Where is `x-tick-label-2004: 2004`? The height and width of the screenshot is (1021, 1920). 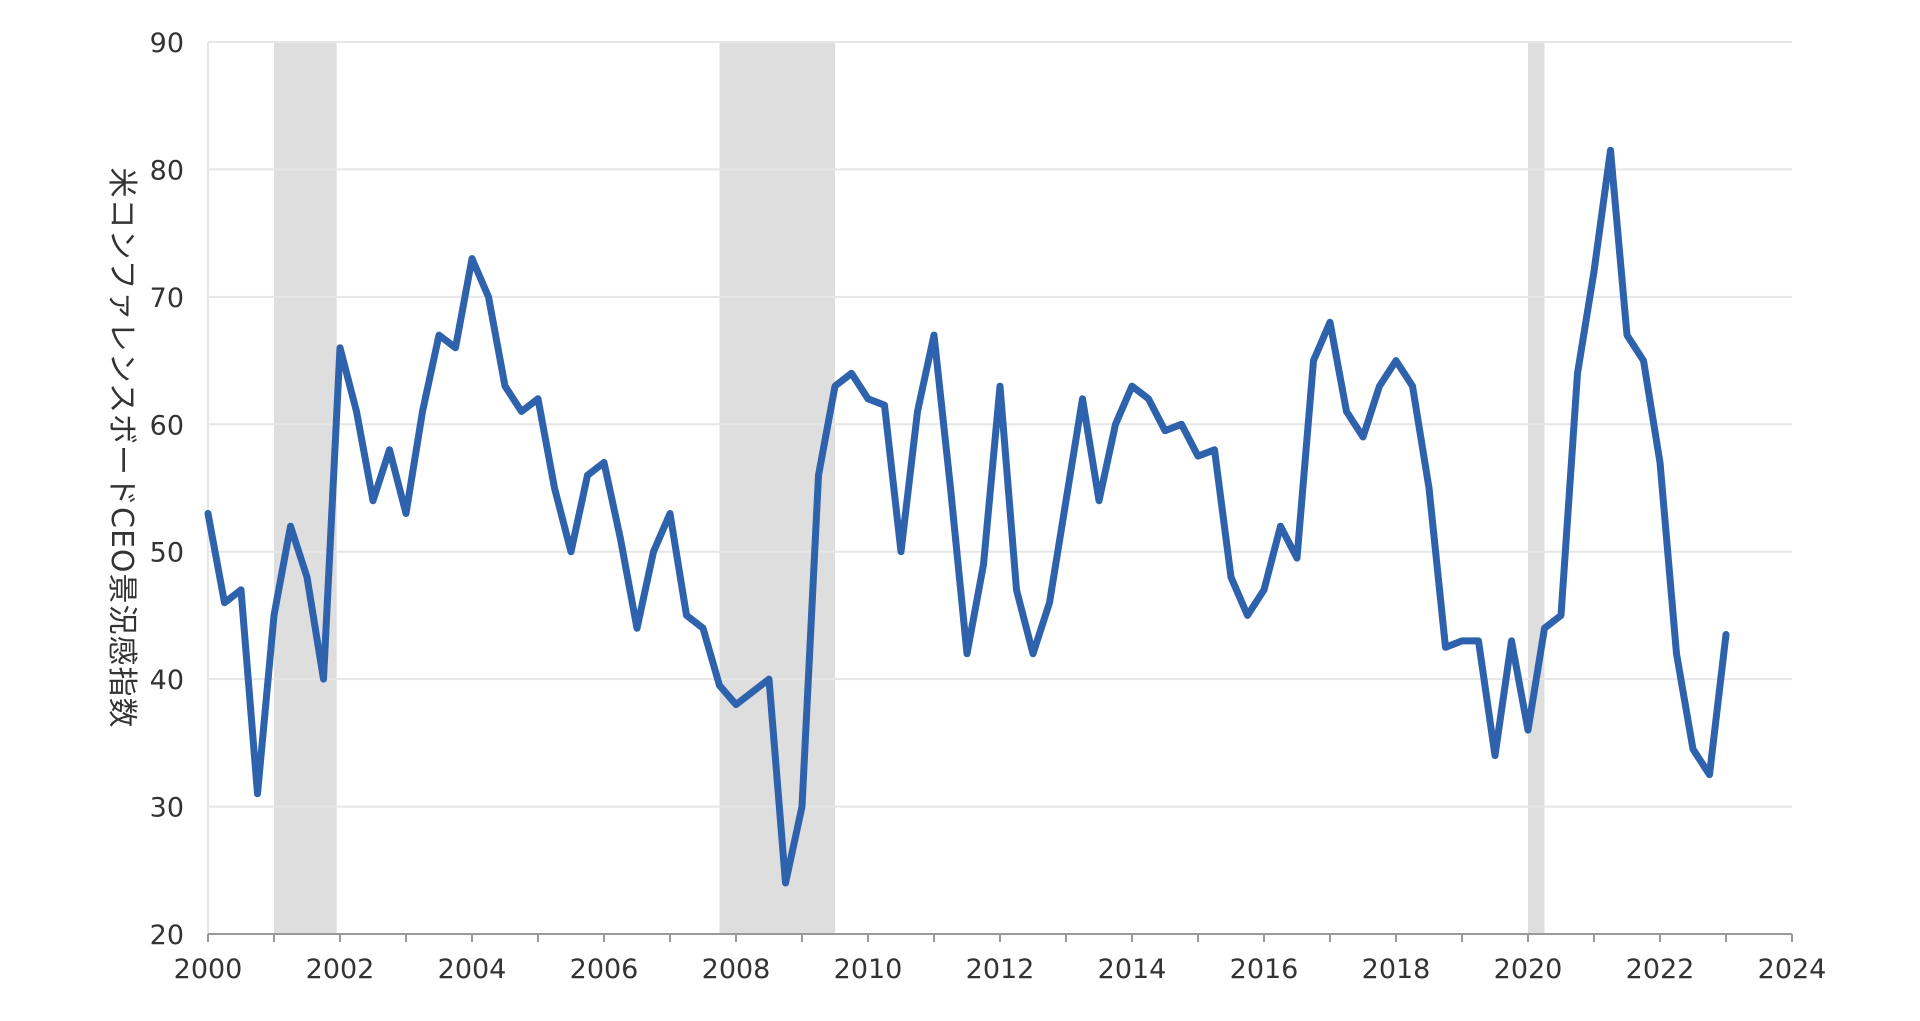 x-tick-label-2004: 2004 is located at coordinates (472, 969).